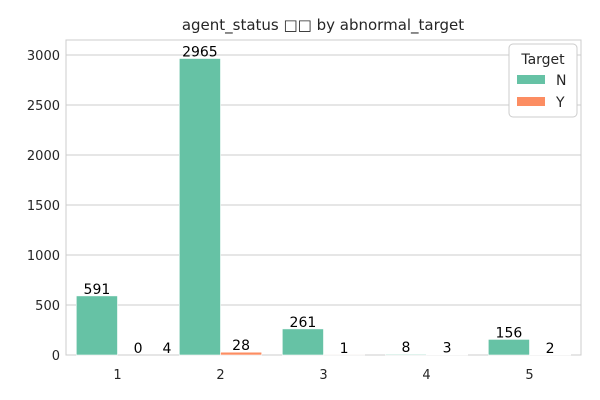 This screenshot has width=600, height=400. Describe the element at coordinates (138, 349) in the screenshot. I see `data-label: 0` at that location.